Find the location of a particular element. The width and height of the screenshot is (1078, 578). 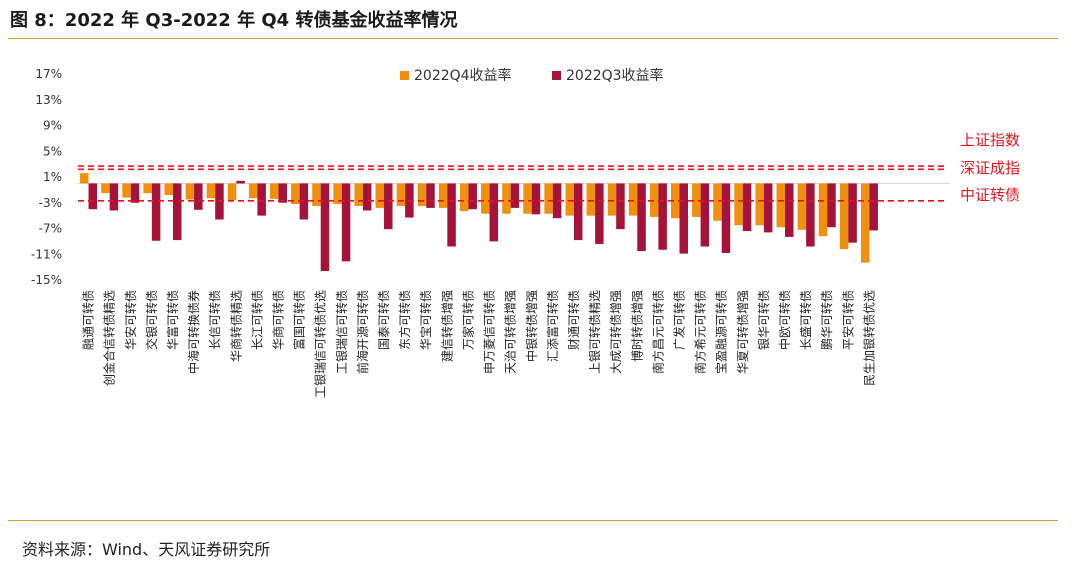

y-tick-label: -7% is located at coordinates (50, 229).